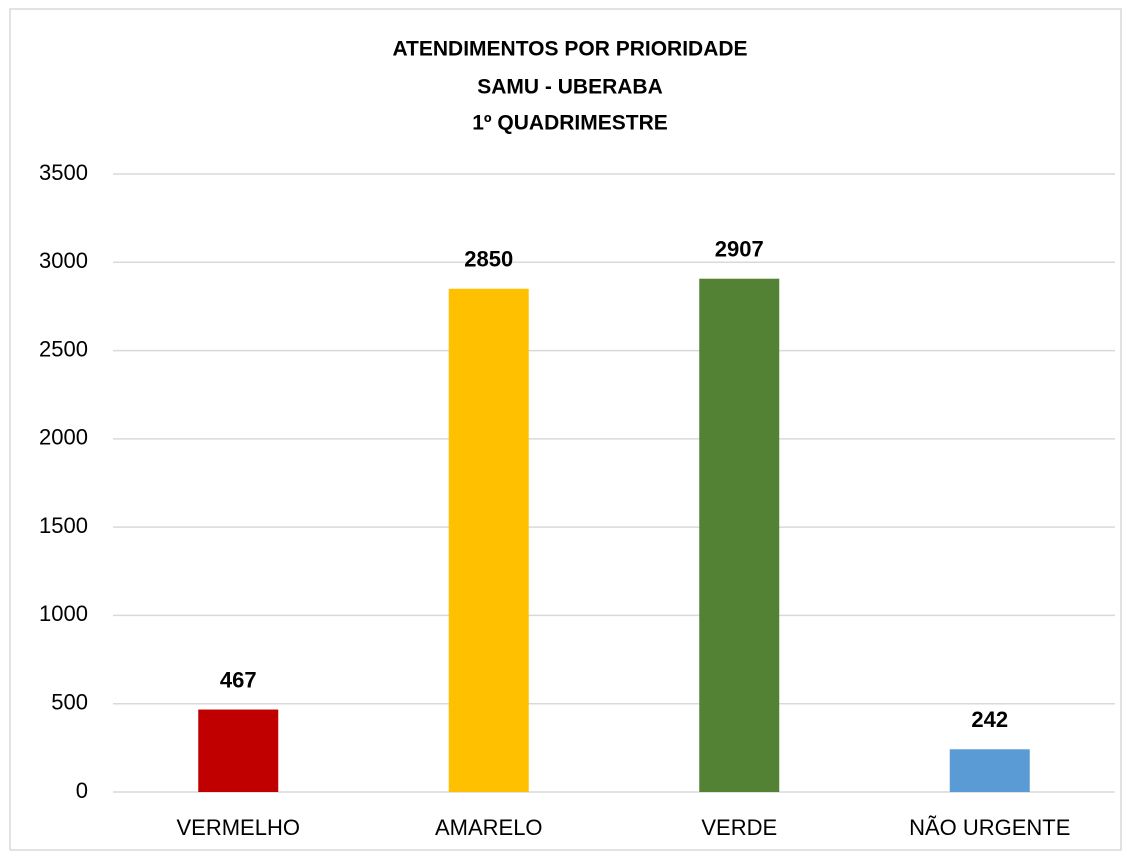  Describe the element at coordinates (488, 259) in the screenshot. I see `value-label: 2850` at that location.